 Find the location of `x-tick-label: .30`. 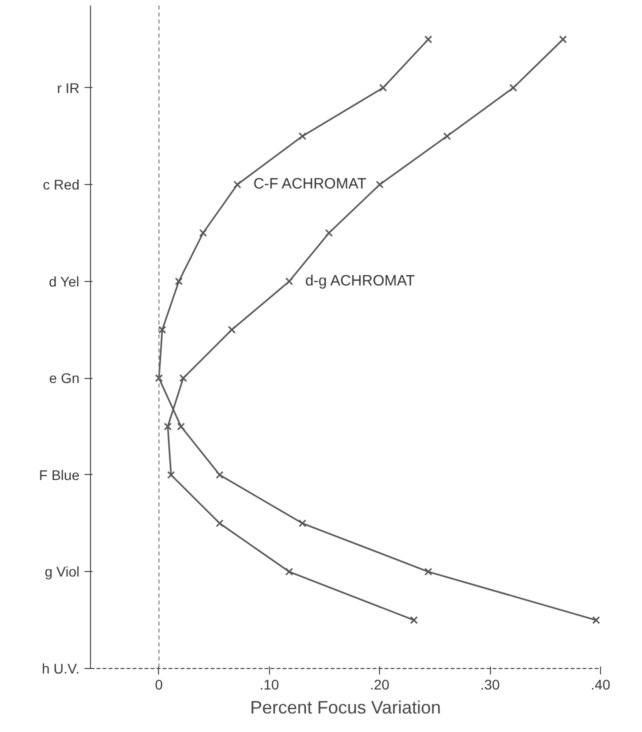

x-tick-label: .30 is located at coordinates (490, 684).